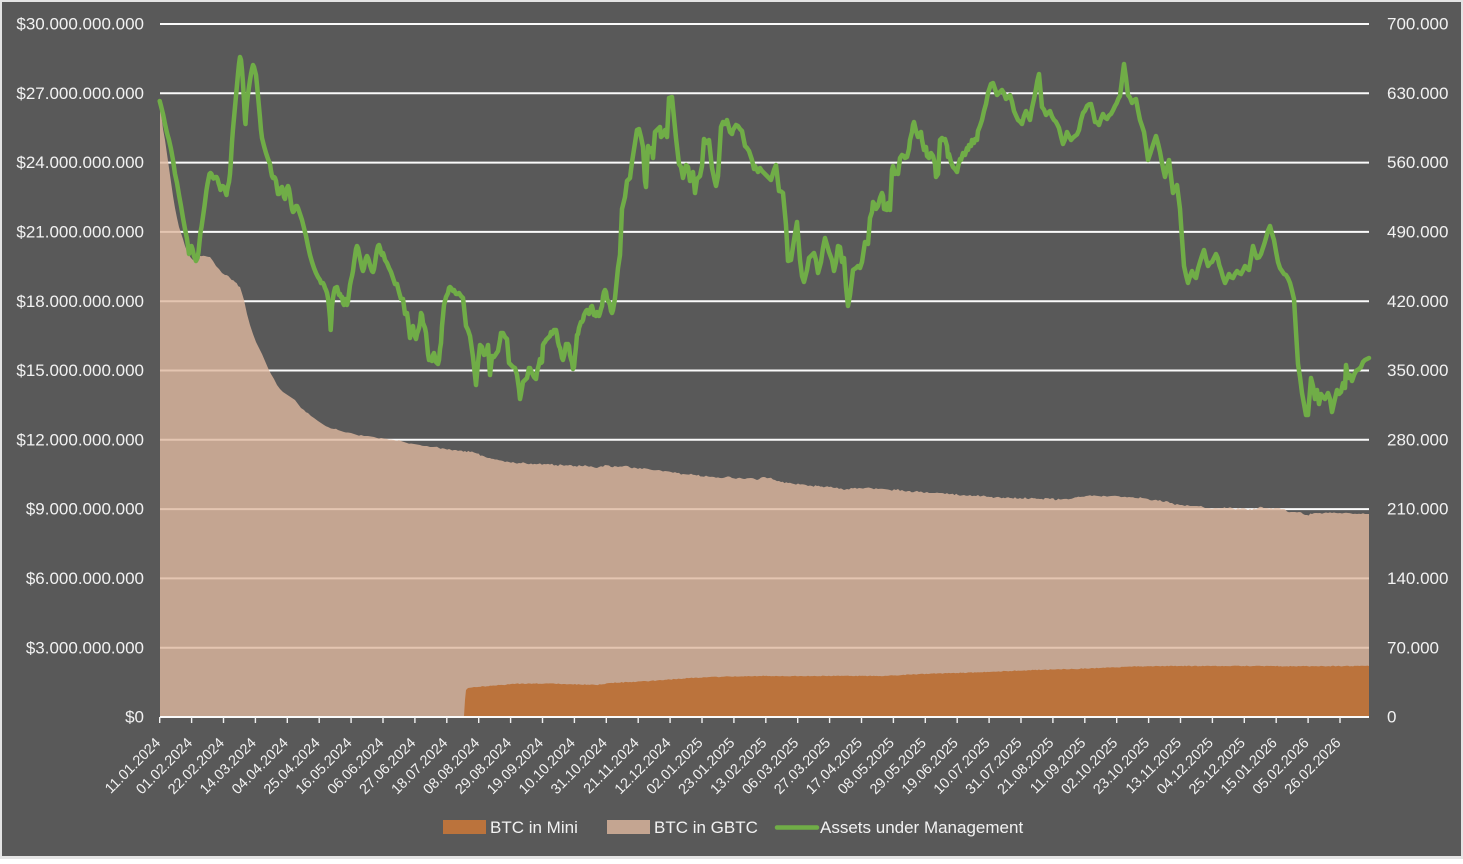  What do you see at coordinates (80, 439) in the screenshot?
I see `svg-text: $12.000.000.000` at bounding box center [80, 439].